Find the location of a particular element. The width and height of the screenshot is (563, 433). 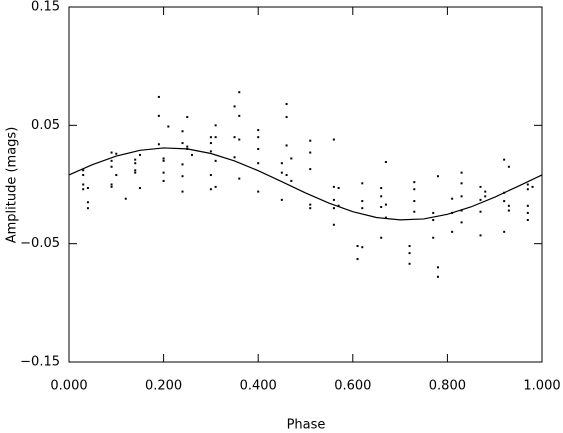

y-tick-label: −0.15 is located at coordinates (40, 362).